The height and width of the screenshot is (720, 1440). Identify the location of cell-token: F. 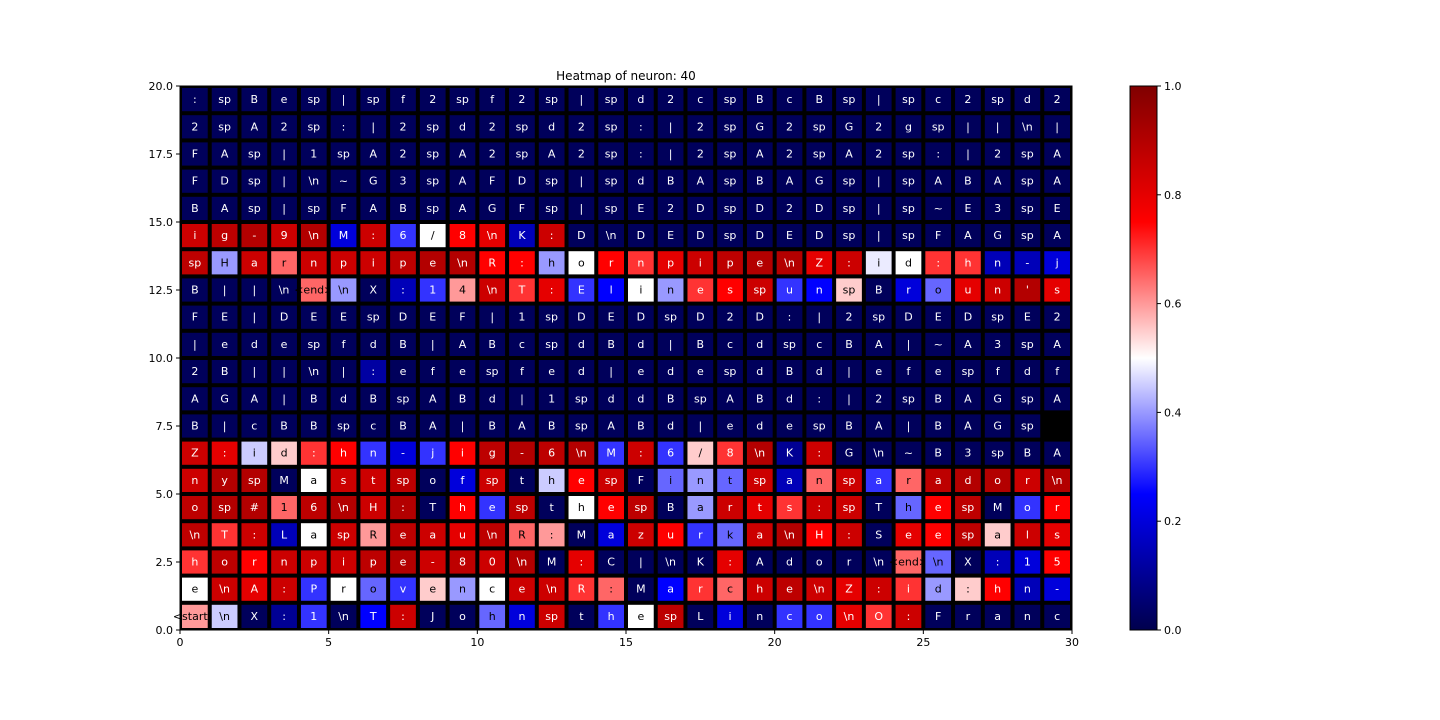
(462, 317).